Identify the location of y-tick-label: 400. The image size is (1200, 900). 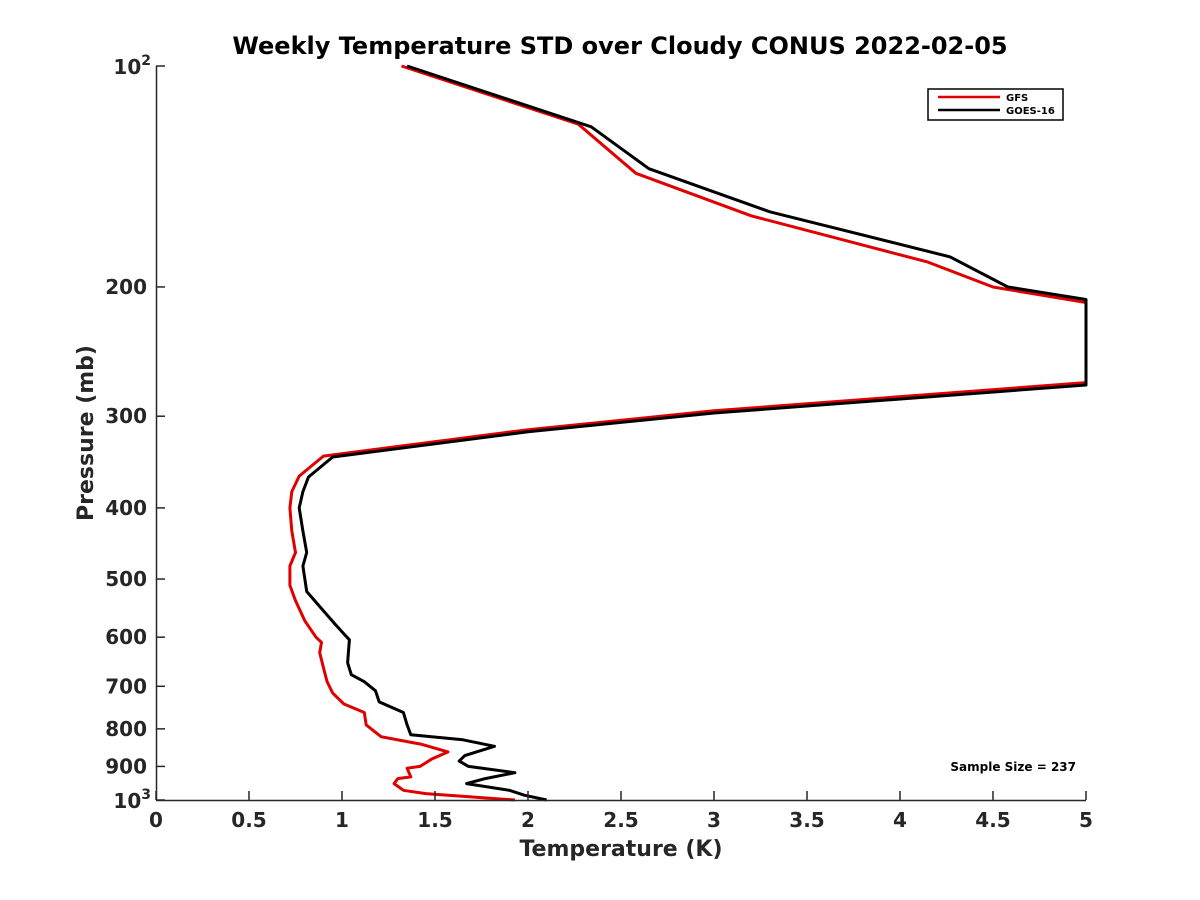
(126, 508).